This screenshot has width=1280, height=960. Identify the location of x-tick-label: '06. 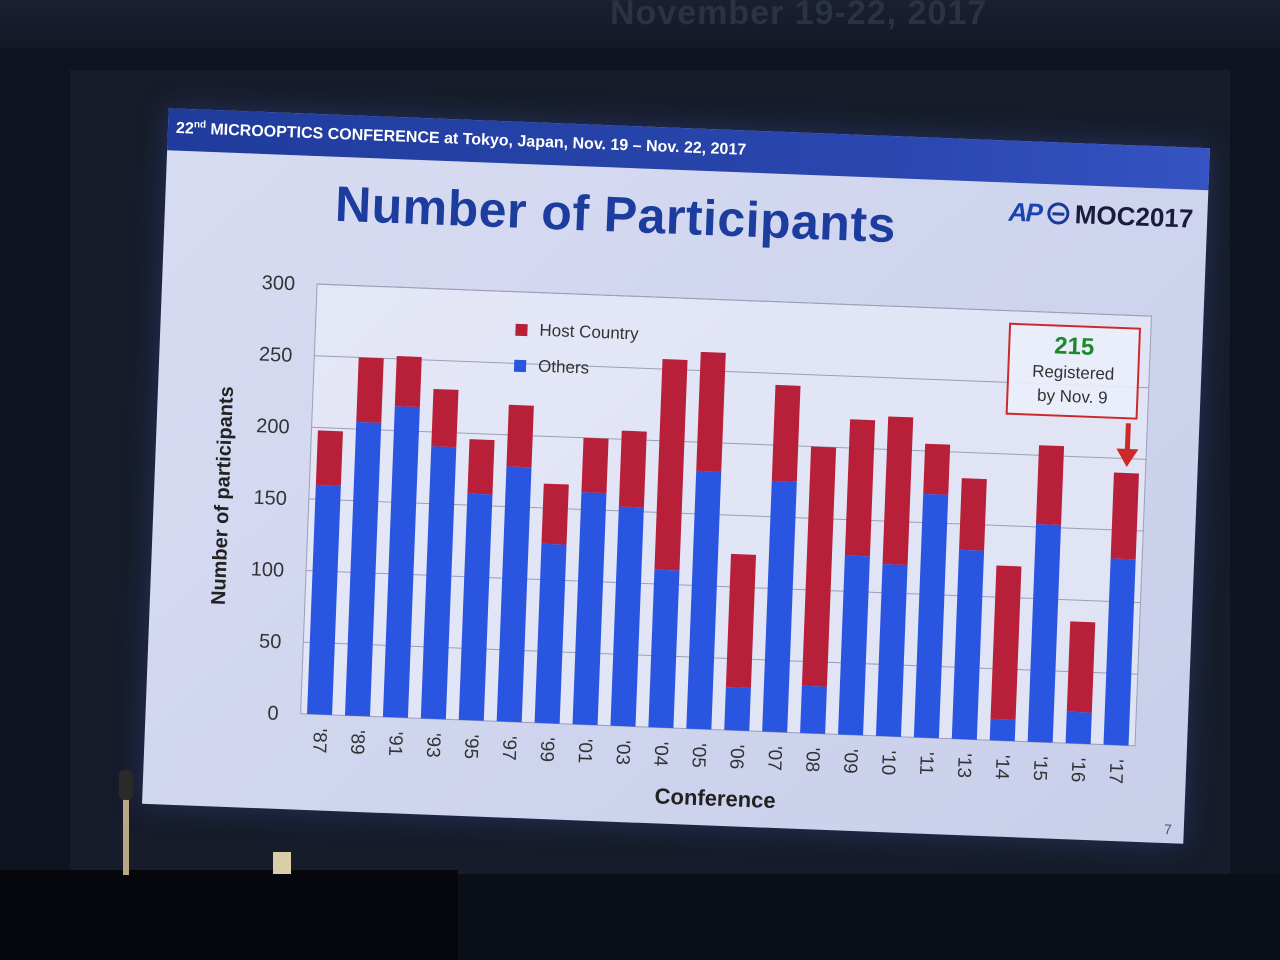
(736, 757).